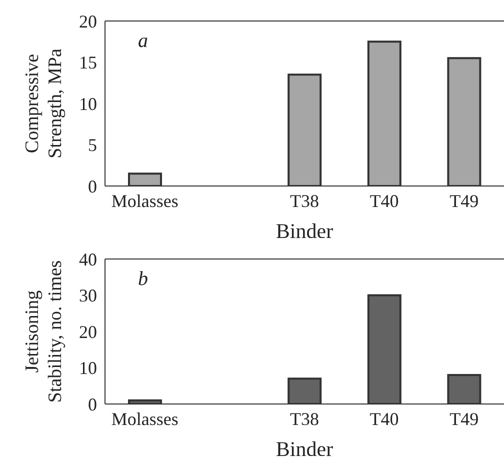  Describe the element at coordinates (88, 259) in the screenshot. I see `y-tick-label: 40` at that location.